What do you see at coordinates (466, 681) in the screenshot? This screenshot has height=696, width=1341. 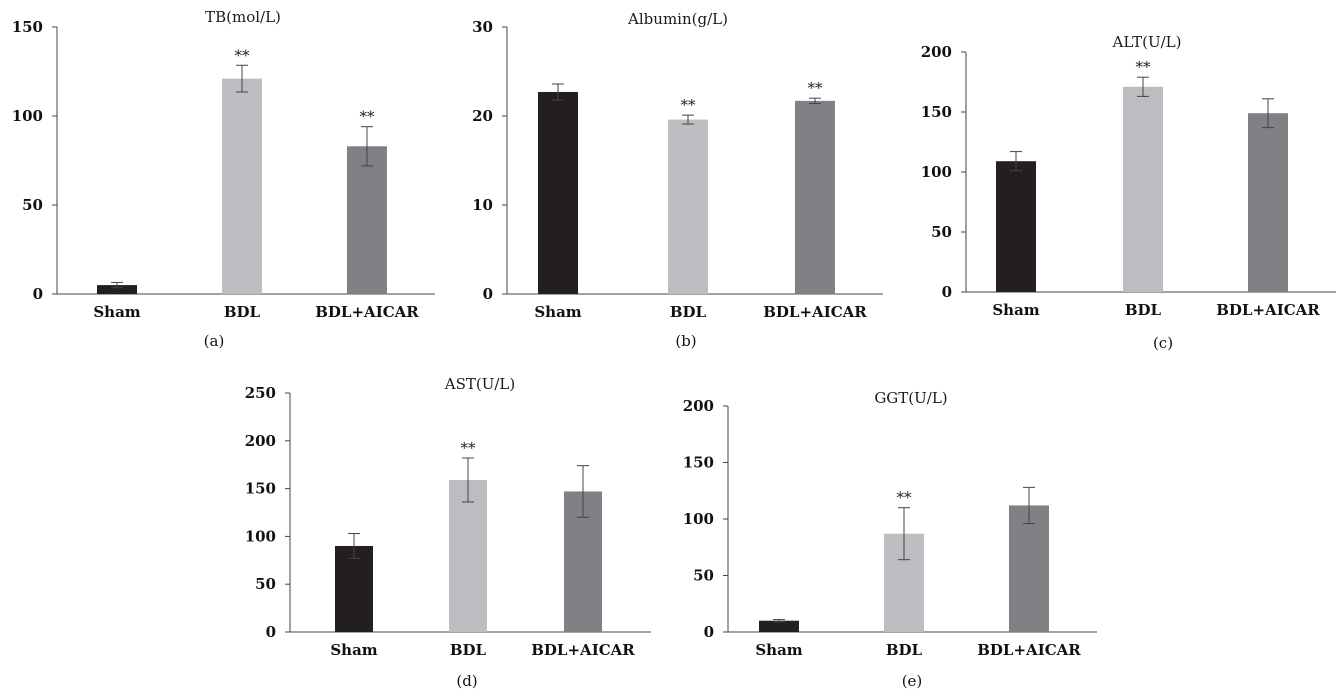 I see `panel-label: (d)` at bounding box center [466, 681].